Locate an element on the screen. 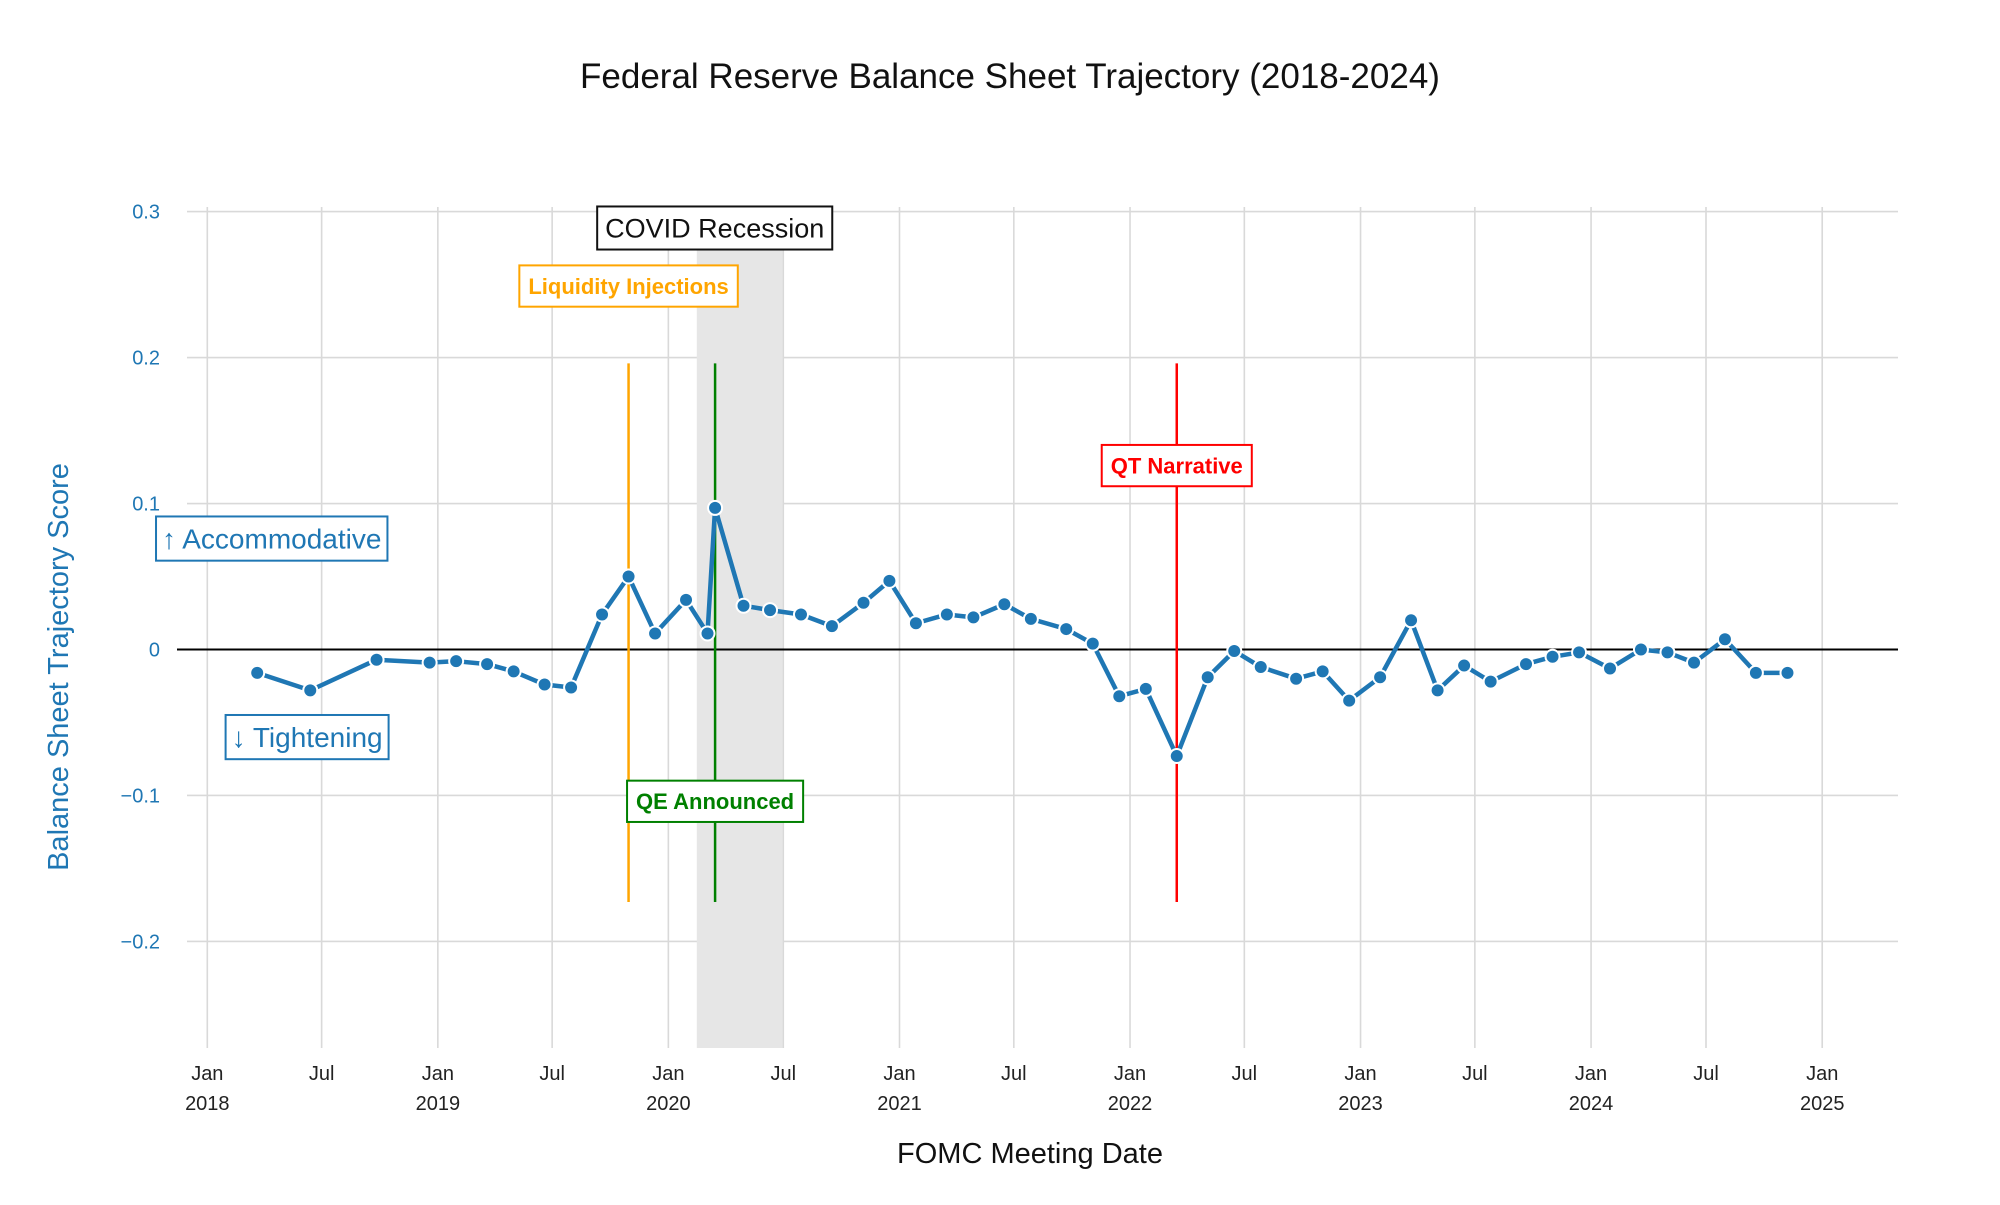  x-axis-title: FOMC Meeting Date is located at coordinates (1030, 1154).